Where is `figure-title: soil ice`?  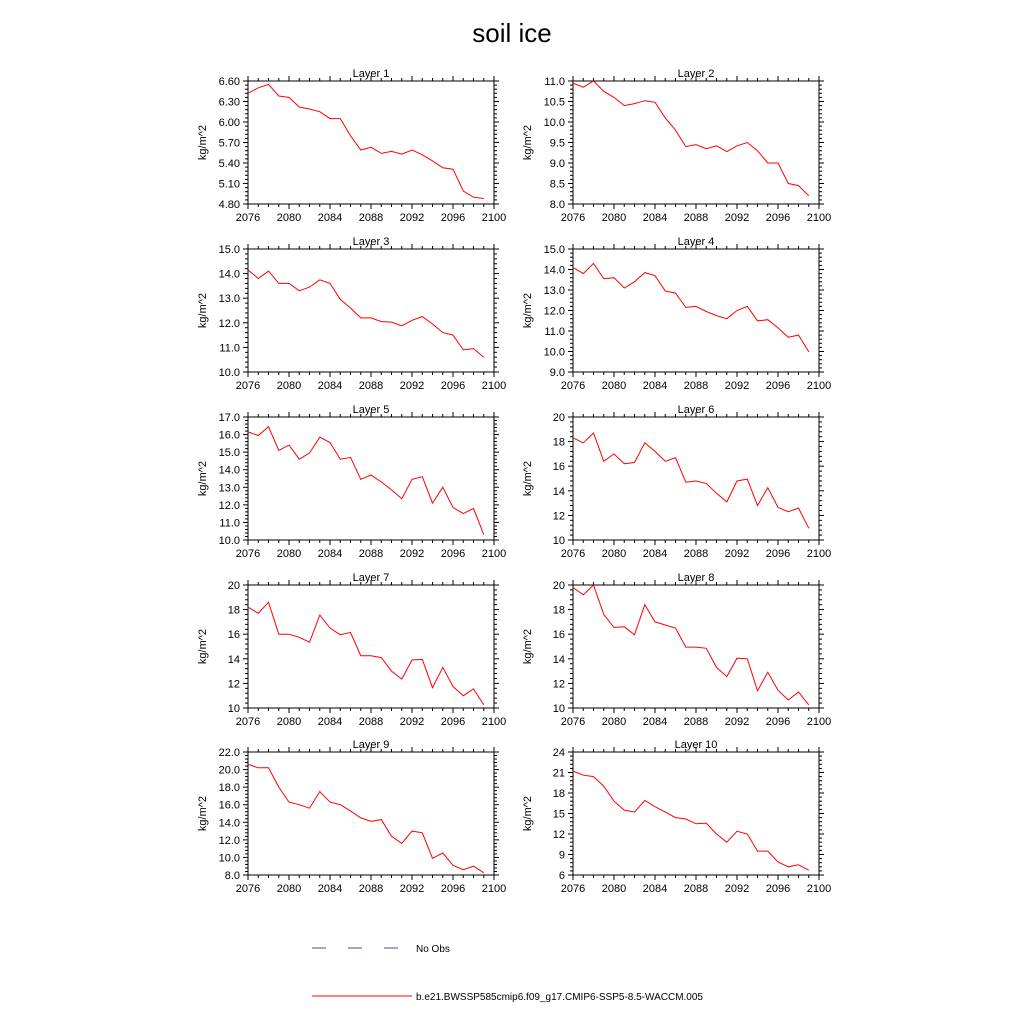
figure-title: soil ice is located at coordinates (511, 33).